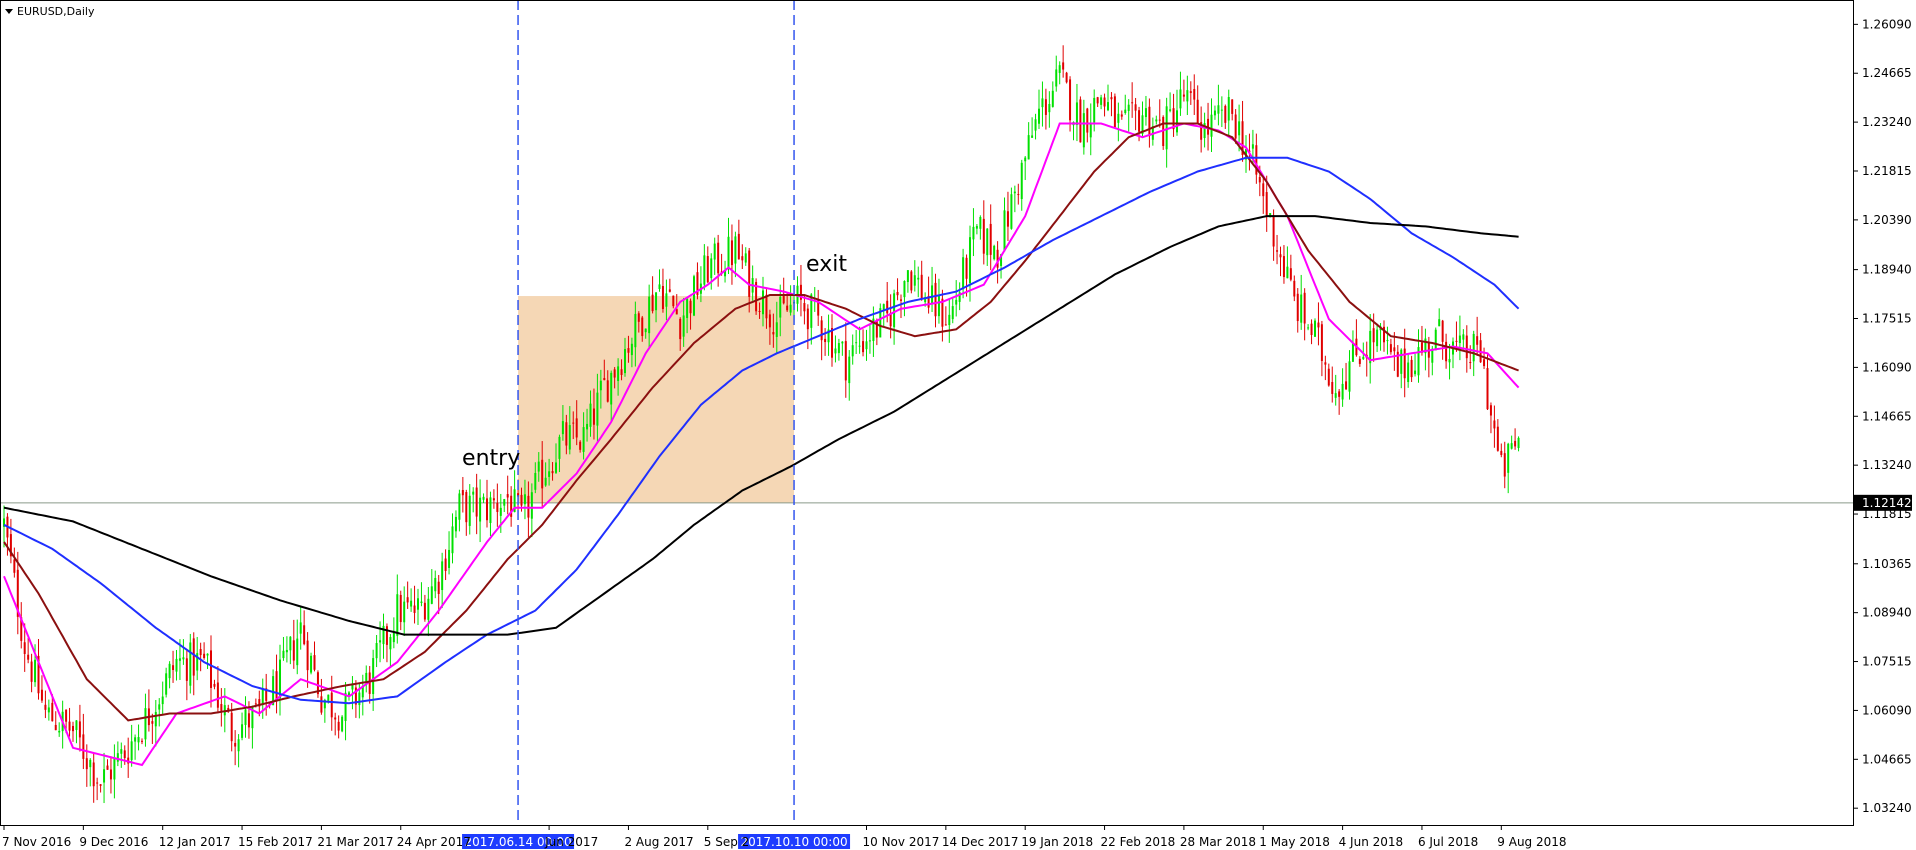 The height and width of the screenshot is (850, 1916). Describe the element at coordinates (9, 11) in the screenshot. I see `symbol-menu-triangle-icon` at that location.